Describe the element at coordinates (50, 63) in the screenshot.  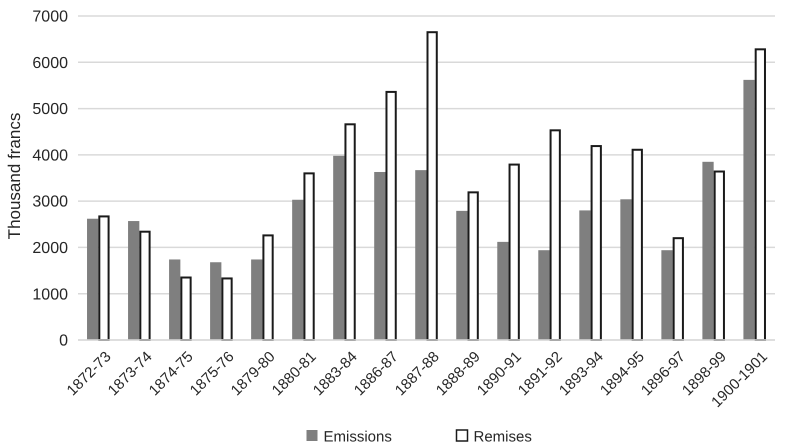
I see `y-tick-label: 6000` at that location.